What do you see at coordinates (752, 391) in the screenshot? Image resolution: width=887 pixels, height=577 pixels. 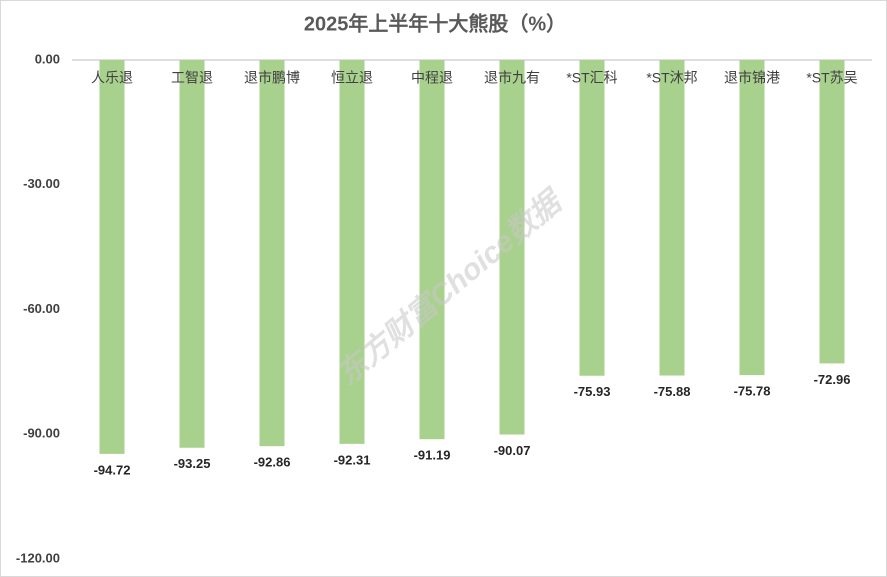 I see `value-label: -75.78` at bounding box center [752, 391].